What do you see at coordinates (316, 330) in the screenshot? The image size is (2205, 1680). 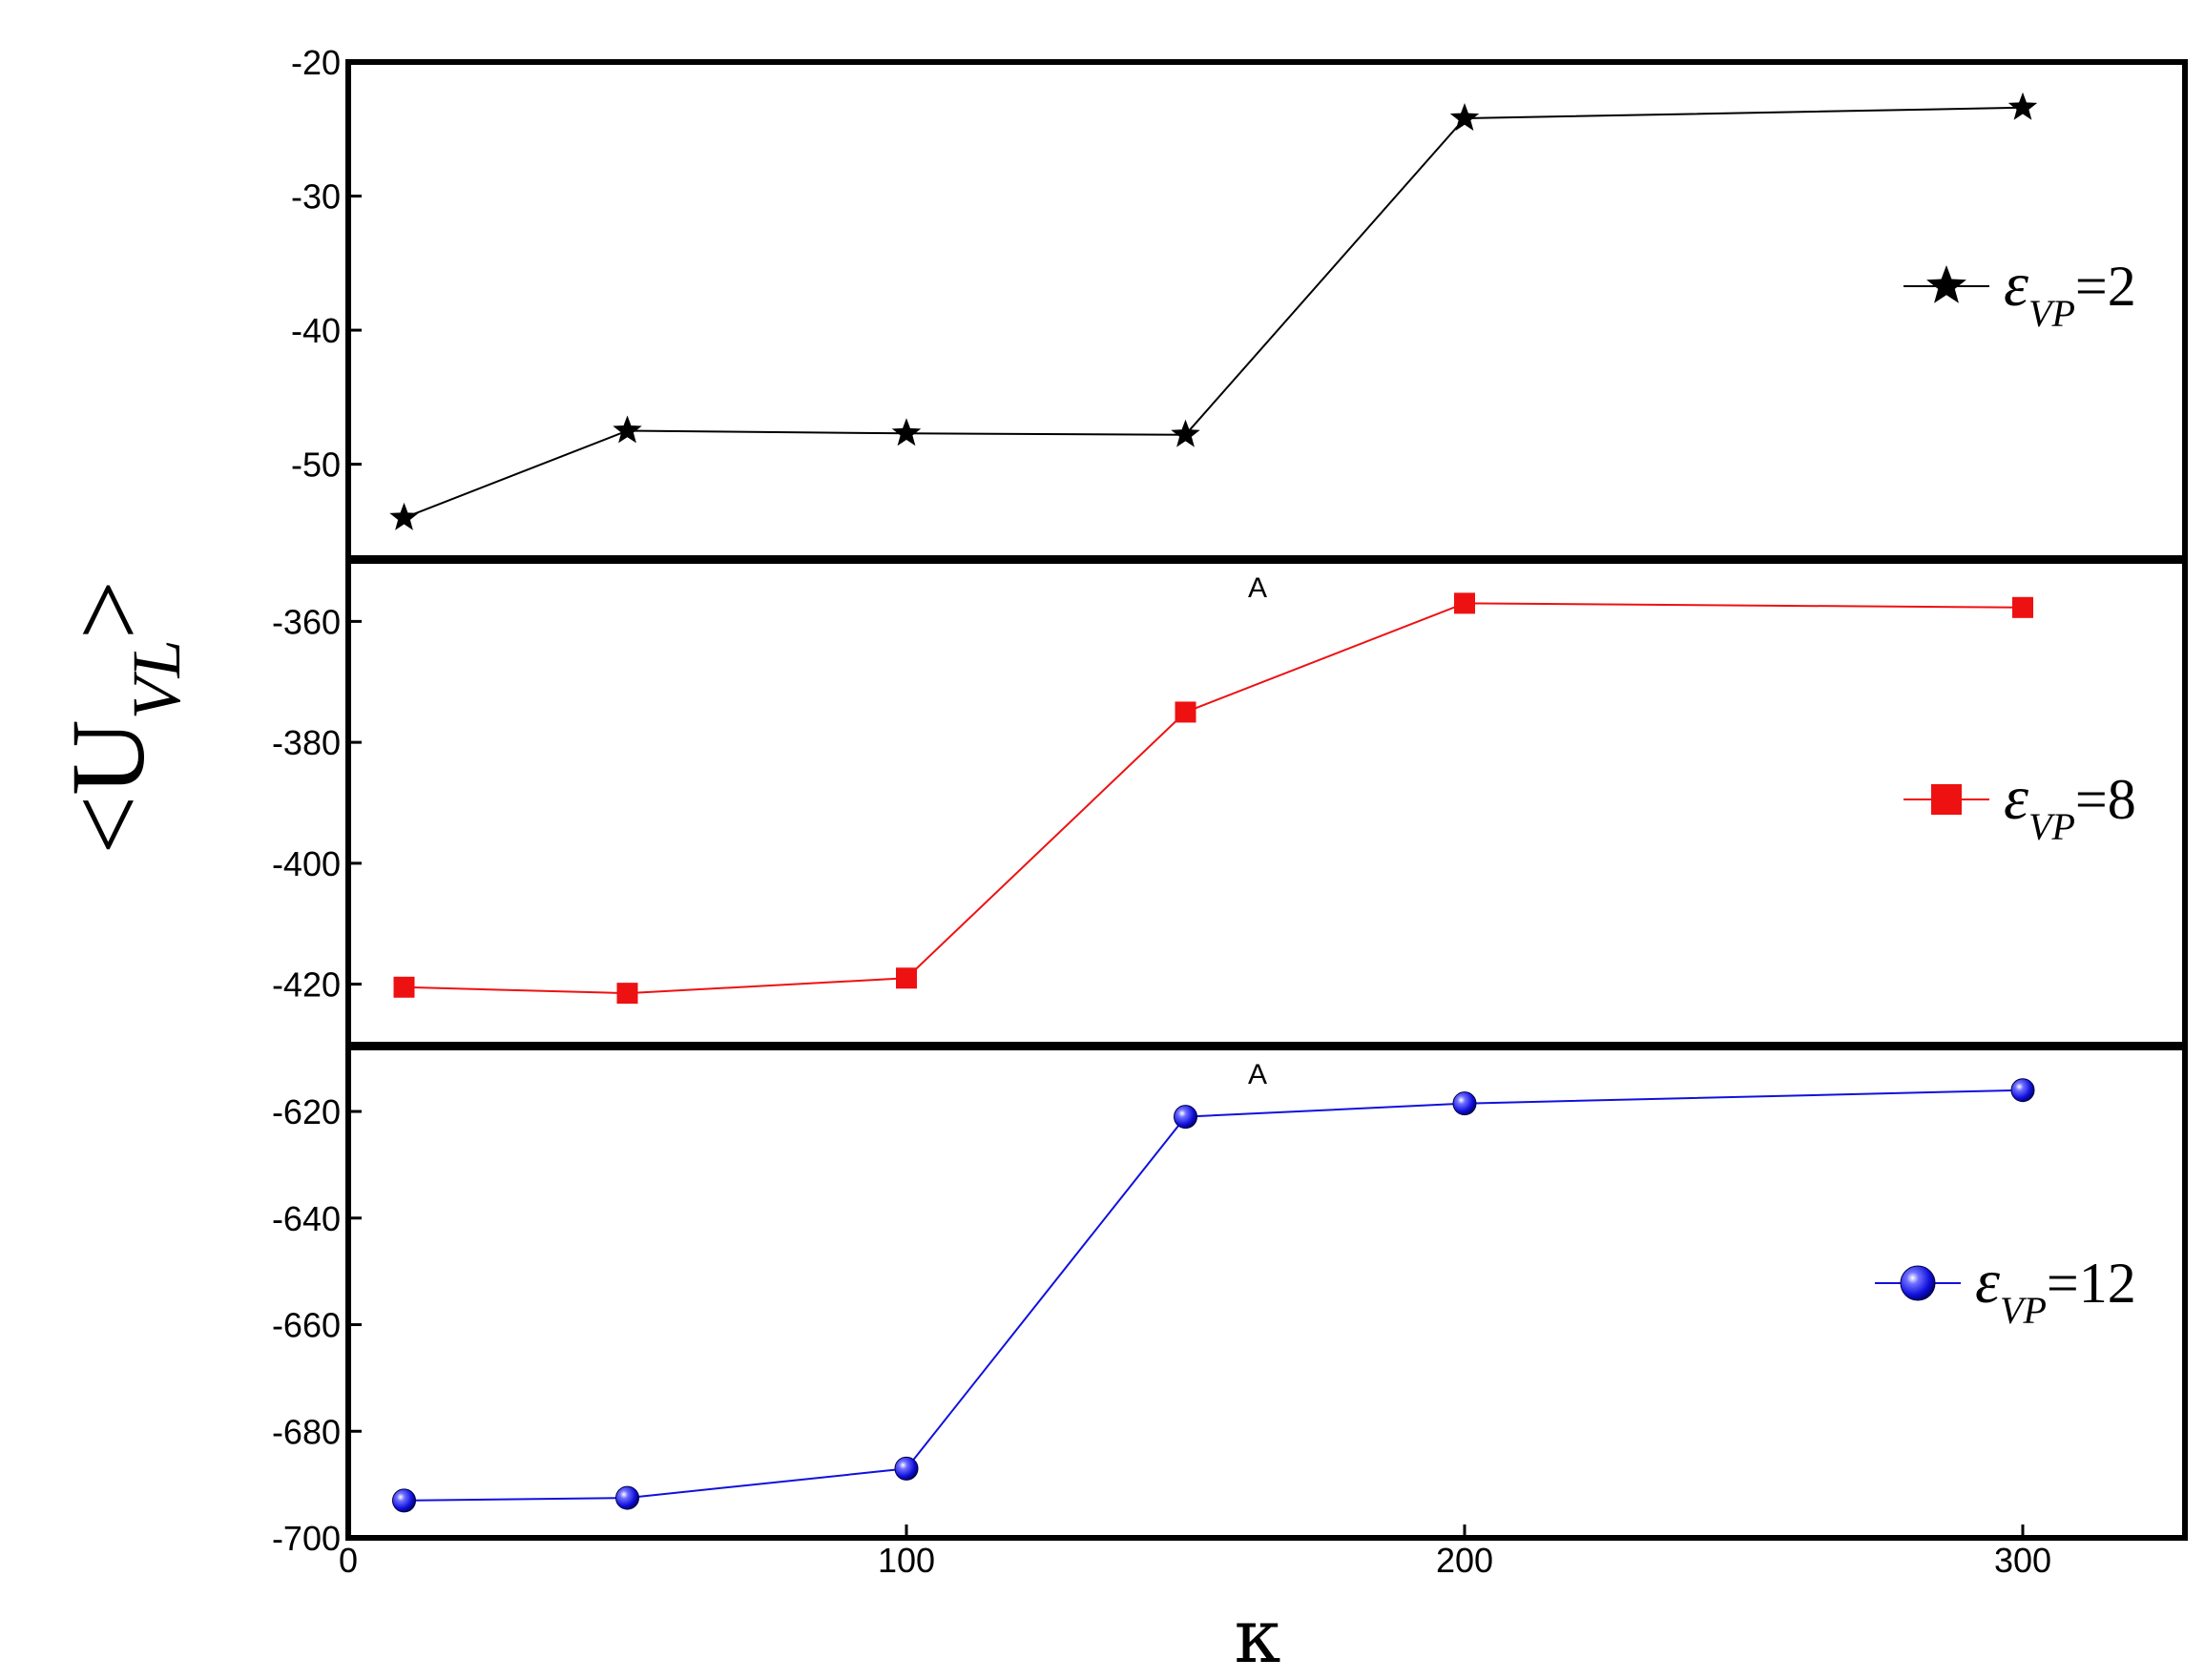 I see `y-tick-label: -40` at bounding box center [316, 330].